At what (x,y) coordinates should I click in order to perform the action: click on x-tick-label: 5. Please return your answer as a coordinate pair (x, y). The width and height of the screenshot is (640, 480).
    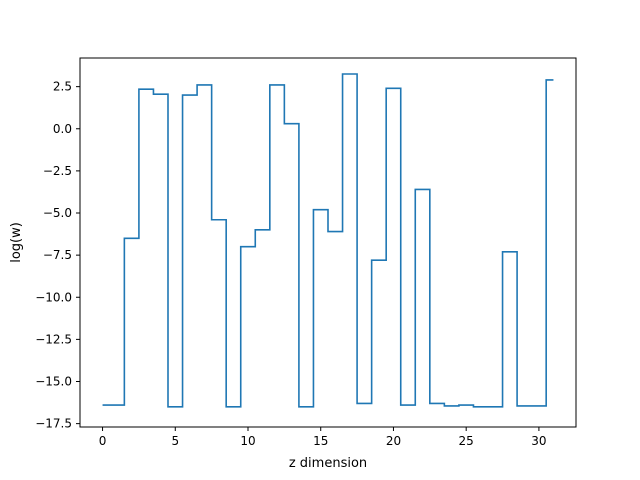
    Looking at the image, I should click on (175, 441).